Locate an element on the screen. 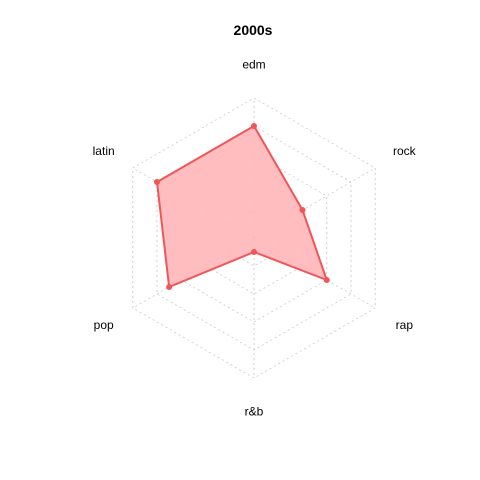 The height and width of the screenshot is (480, 480). data-point-pop is located at coordinates (169, 287).